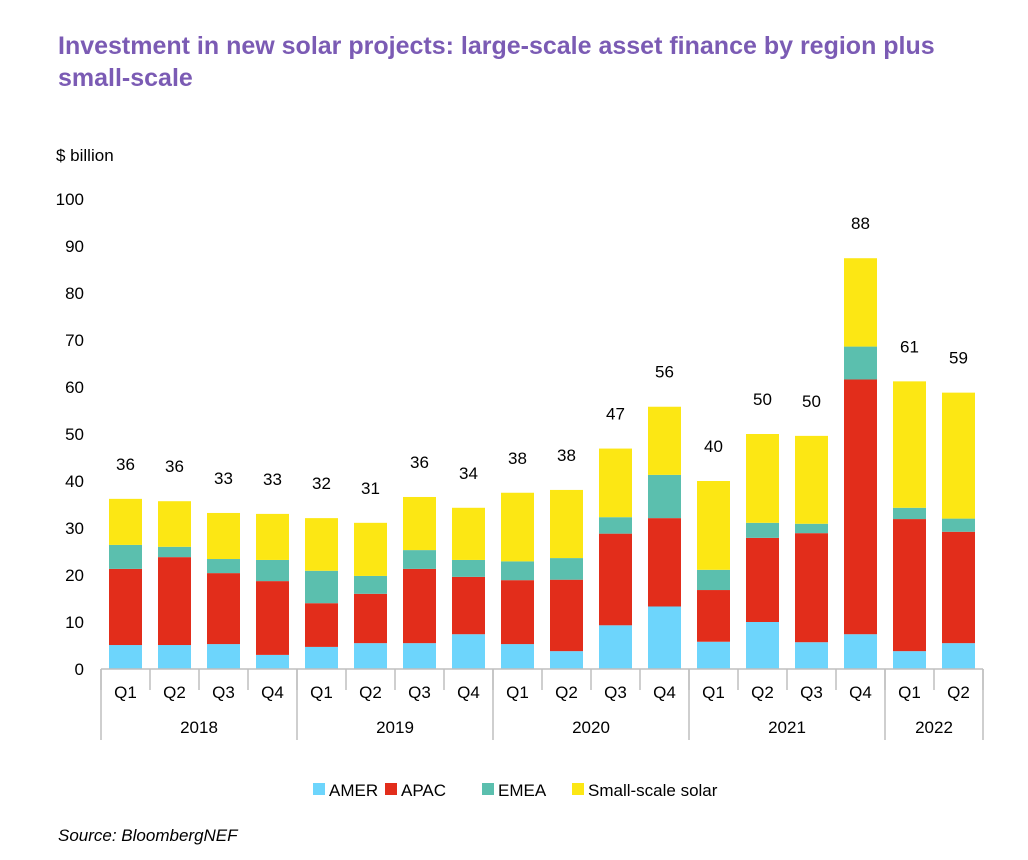 The image size is (1028, 860). Describe the element at coordinates (74, 575) in the screenshot. I see `y-tick-label: 20` at that location.